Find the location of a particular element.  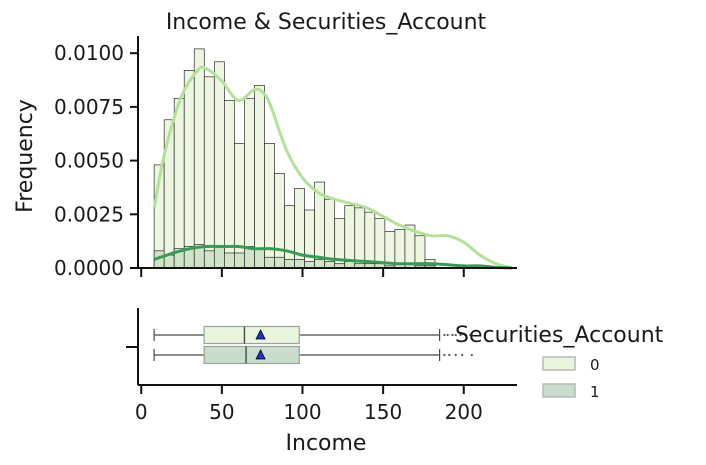

legend-title: Securities_Account is located at coordinates (559, 335).